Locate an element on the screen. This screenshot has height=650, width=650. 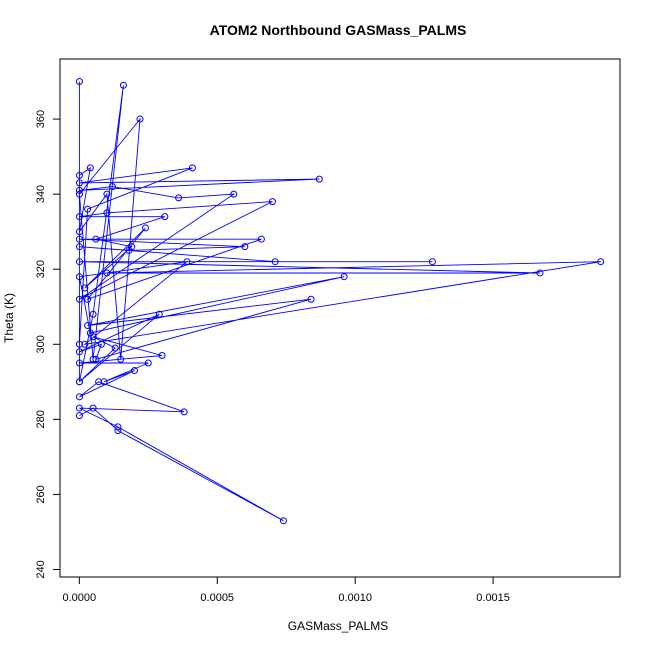
x-axis: 0.0000 0.0005 0.0010 0.0015 is located at coordinates (286, 590).